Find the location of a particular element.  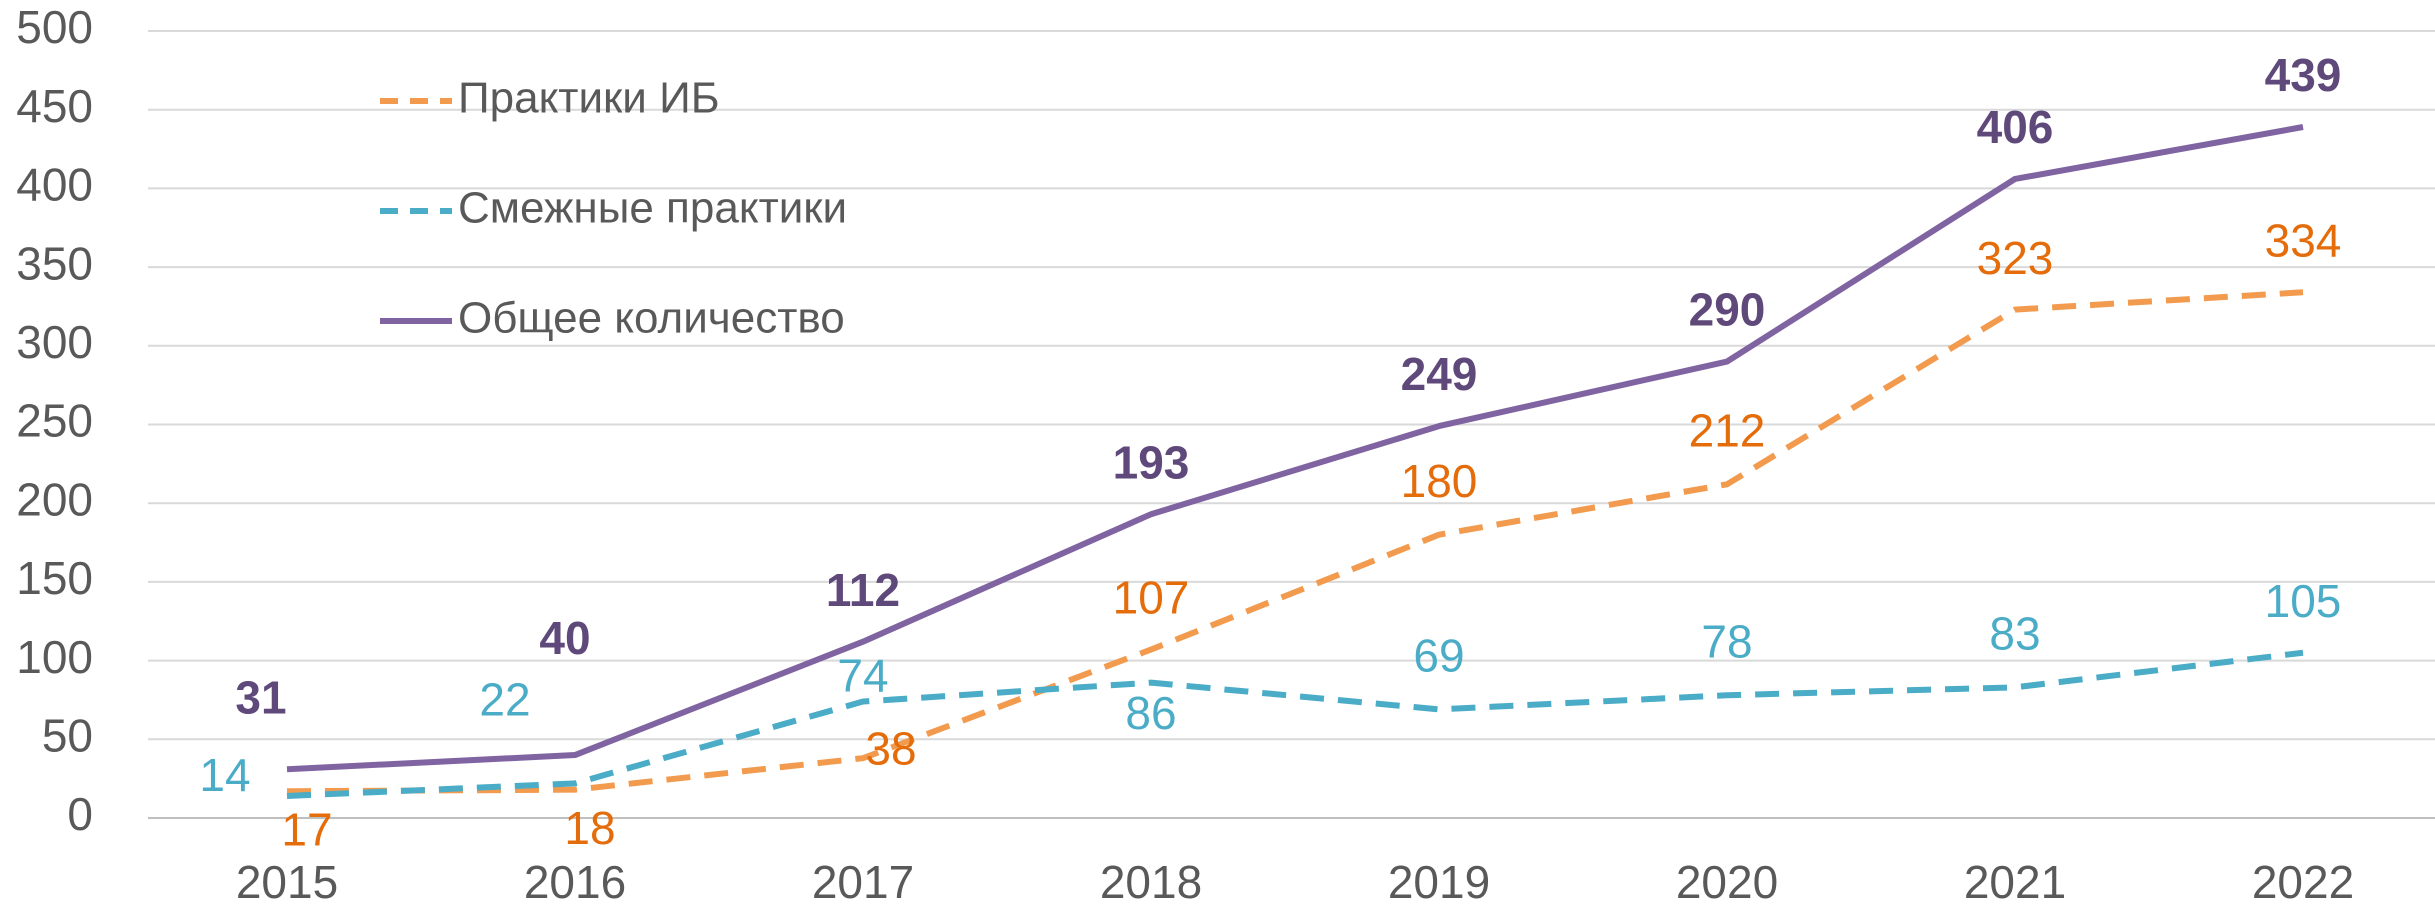

x-tick-label: 2021 is located at coordinates (2015, 882).